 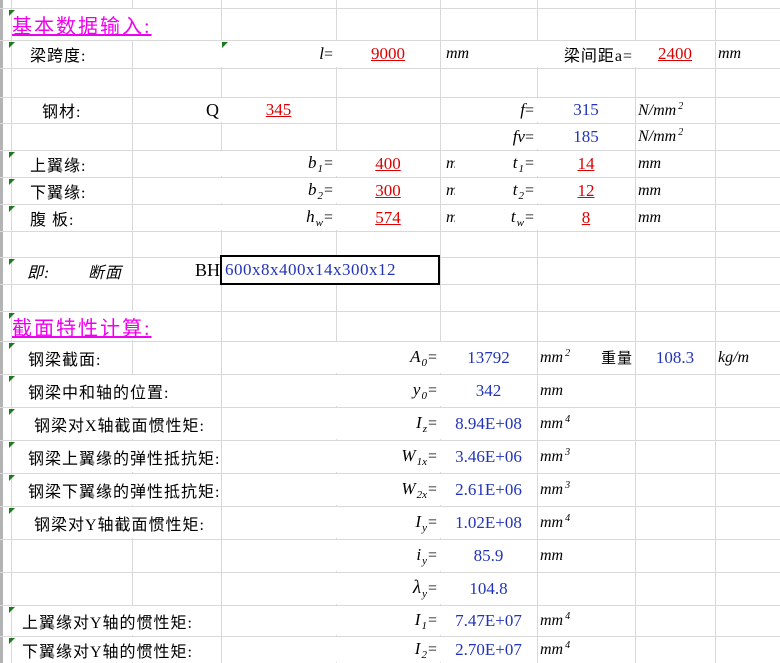 I want to click on steel-grade-prefix: Q, so click(x=191, y=110).